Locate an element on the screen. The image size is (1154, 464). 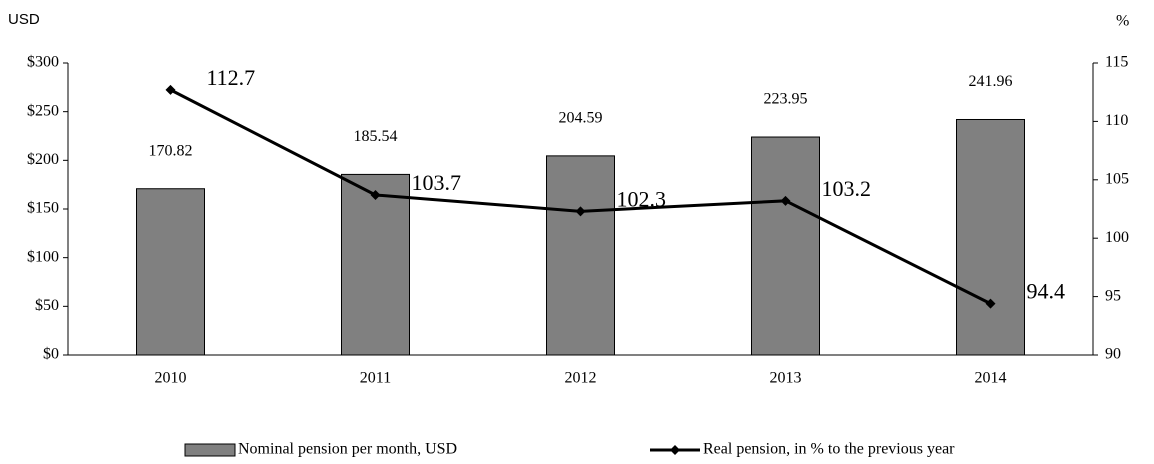
legend-label: Nominal pension per month, USD is located at coordinates (347, 449).